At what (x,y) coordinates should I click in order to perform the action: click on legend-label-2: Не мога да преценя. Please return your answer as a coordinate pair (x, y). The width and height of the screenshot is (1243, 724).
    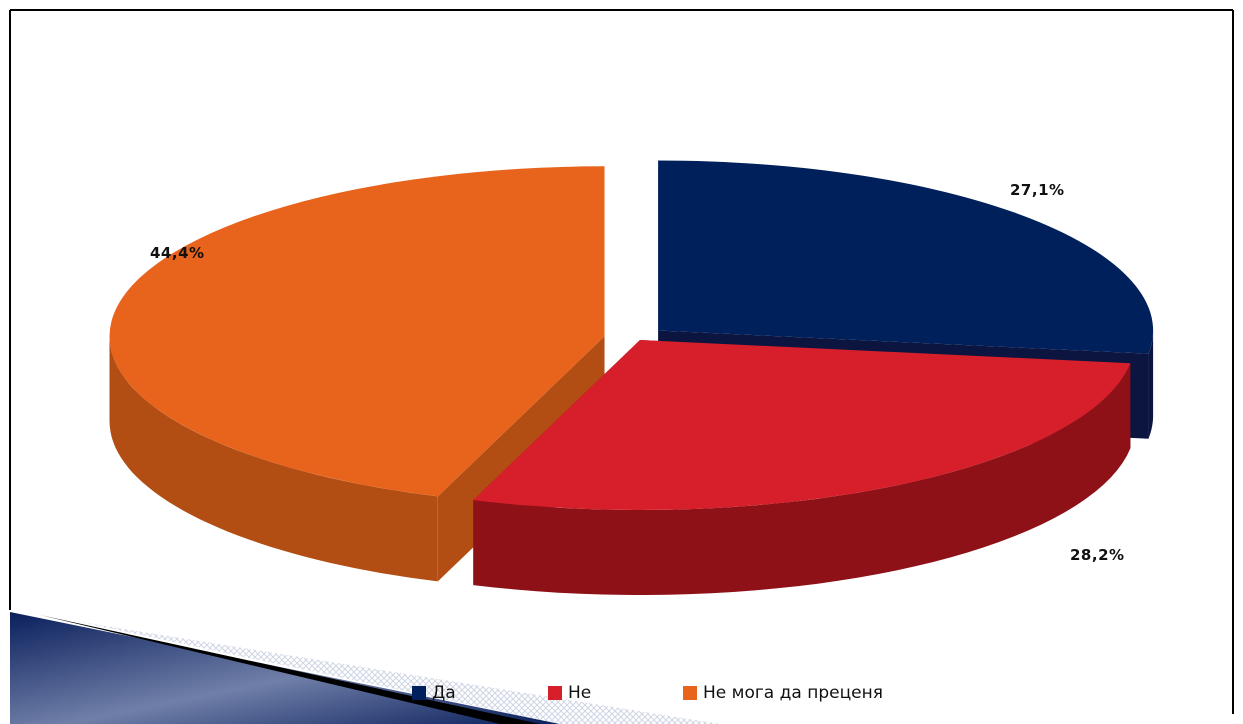
    Looking at the image, I should click on (793, 693).